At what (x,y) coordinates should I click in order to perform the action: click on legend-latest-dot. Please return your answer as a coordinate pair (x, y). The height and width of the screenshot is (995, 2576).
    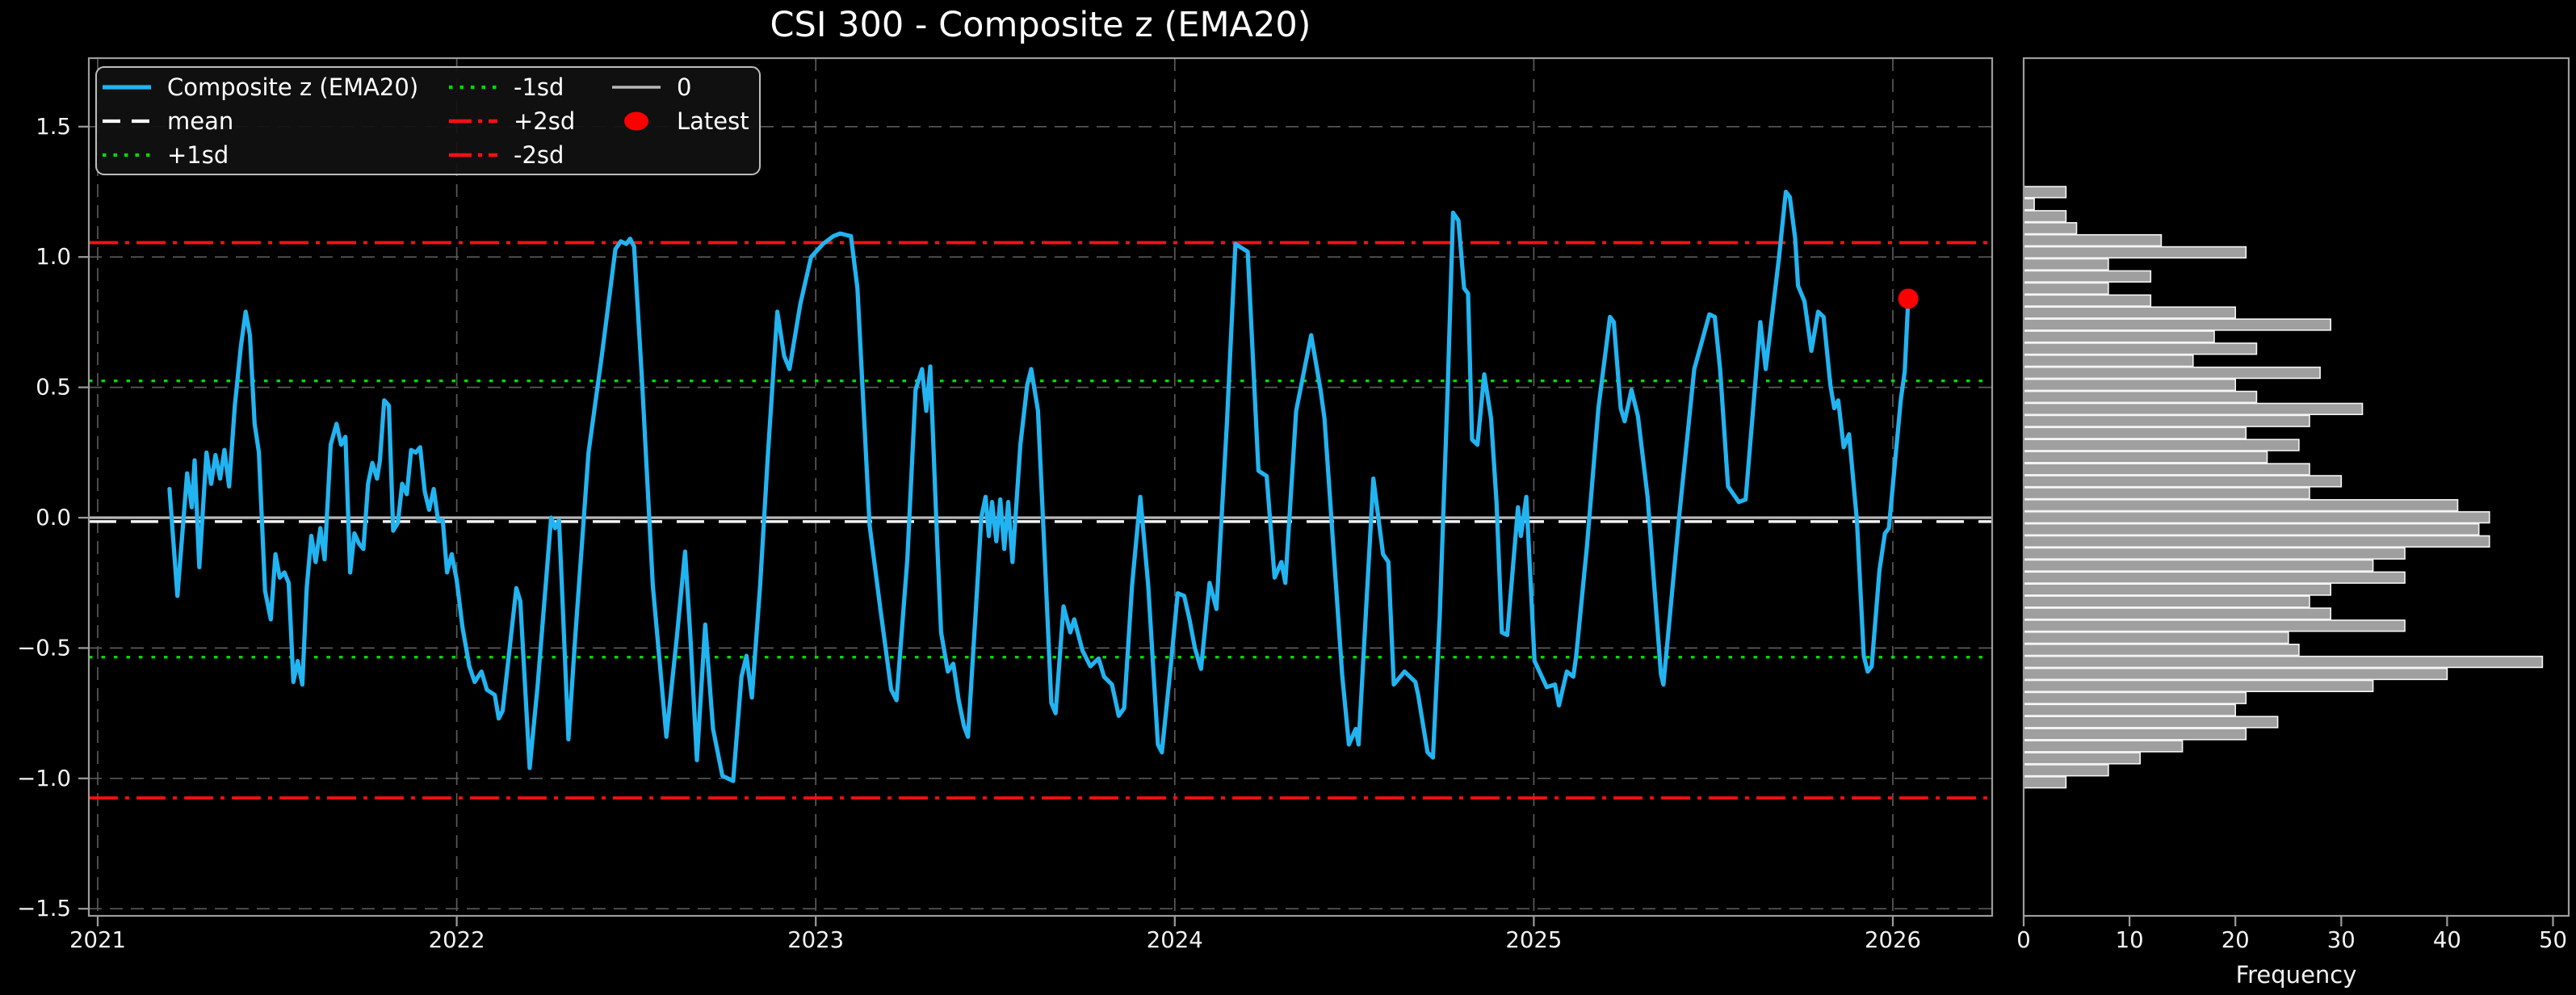
    Looking at the image, I should click on (636, 121).